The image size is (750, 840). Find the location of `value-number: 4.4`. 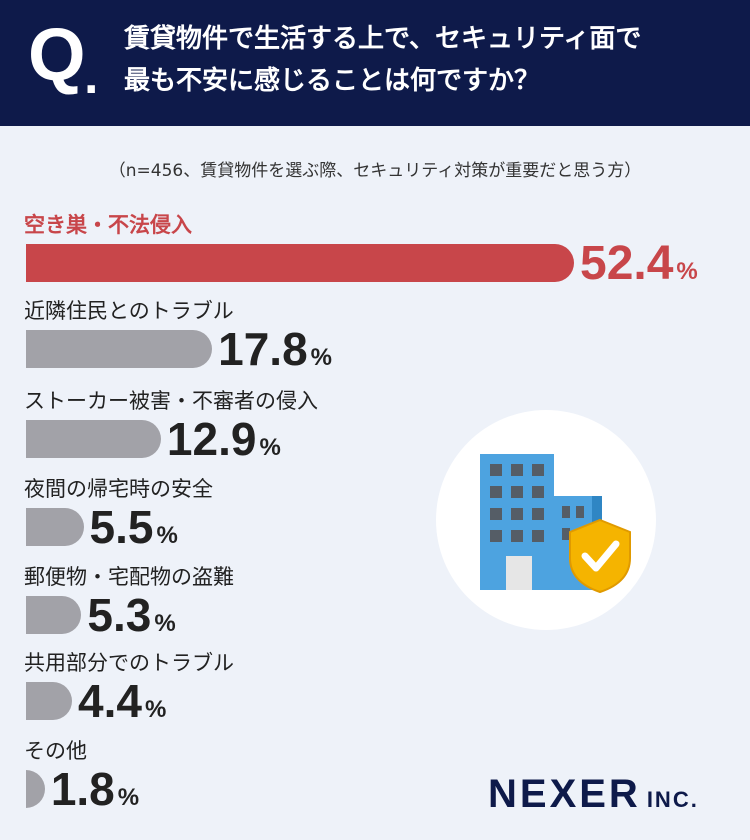

value-number: 4.4 is located at coordinates (110, 701).